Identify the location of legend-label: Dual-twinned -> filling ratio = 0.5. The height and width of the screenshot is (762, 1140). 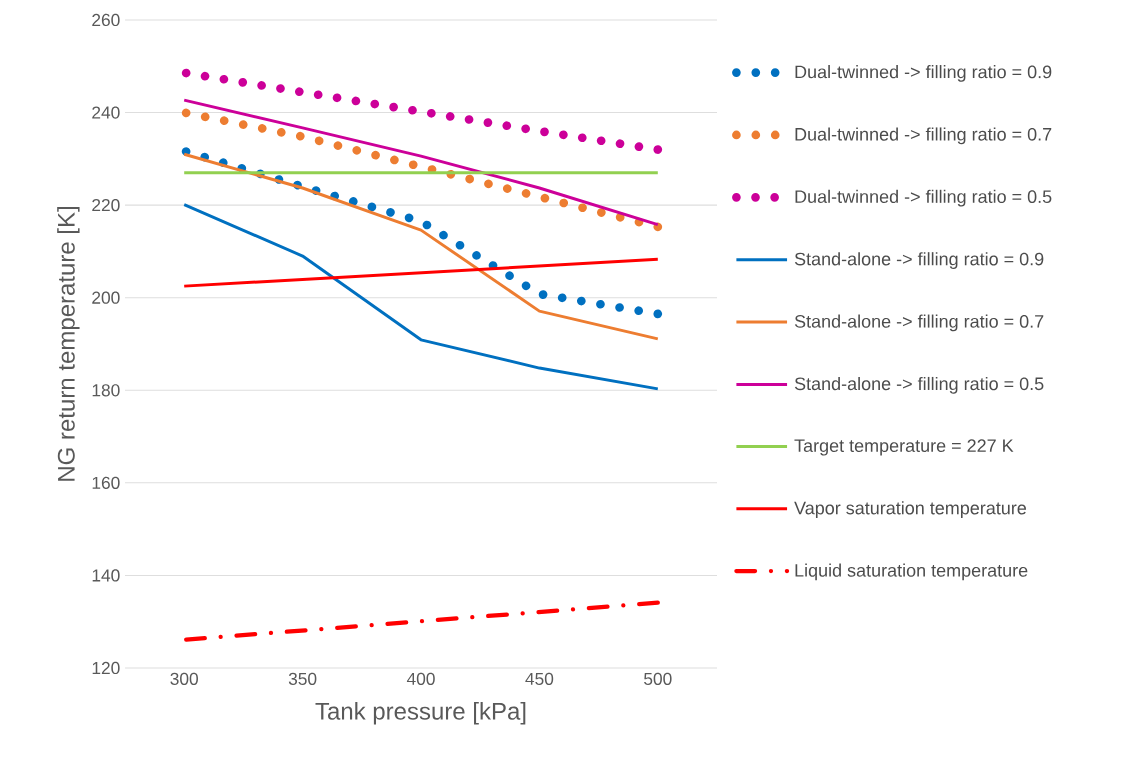
(923, 198).